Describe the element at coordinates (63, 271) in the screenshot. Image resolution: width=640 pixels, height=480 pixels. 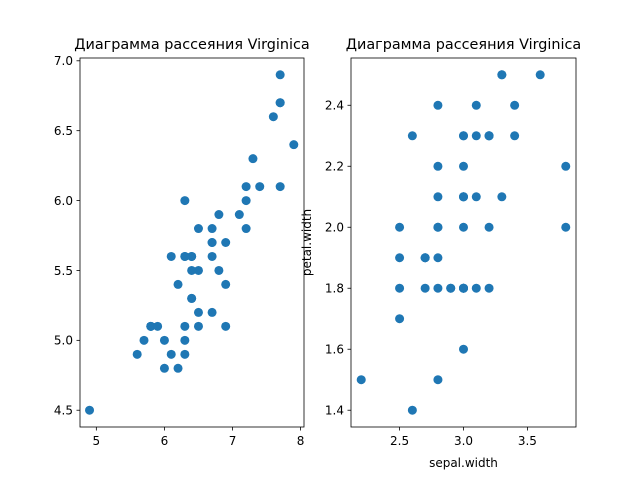
I see `left-y-tick-label: 5.5` at that location.